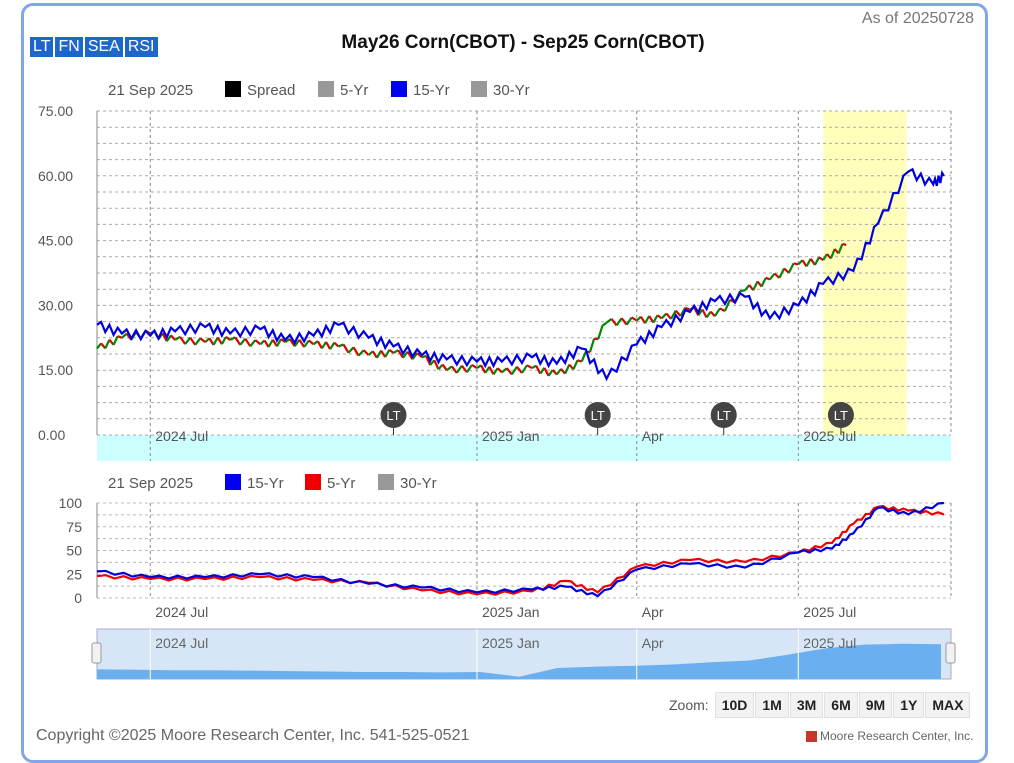 This screenshot has width=1014, height=763. I want to click on zoom-1y-button: 1Y, so click(908, 705).